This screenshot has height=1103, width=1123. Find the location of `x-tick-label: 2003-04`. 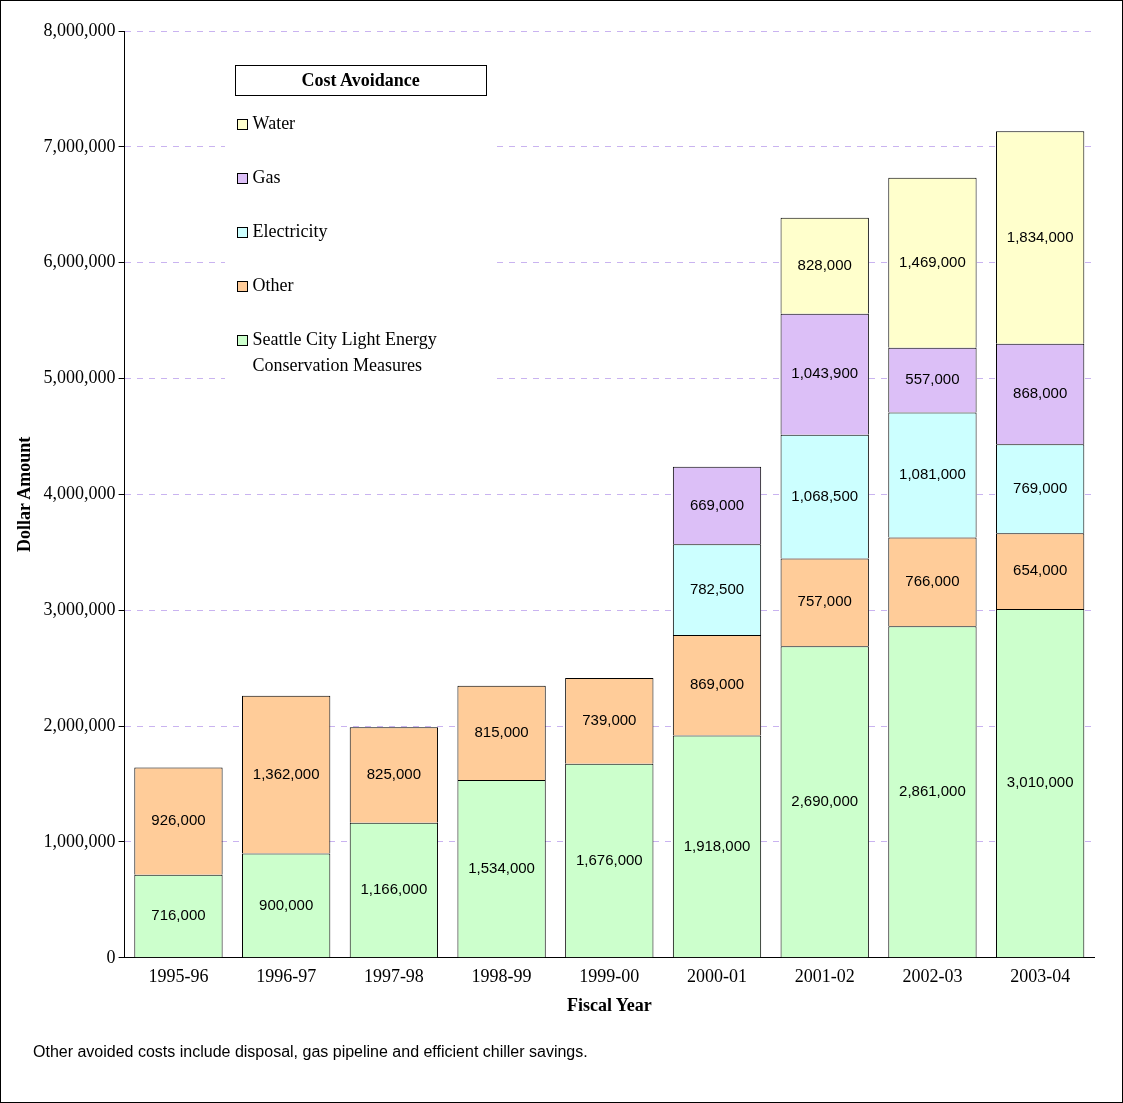

x-tick-label: 2003-04 is located at coordinates (1040, 976).